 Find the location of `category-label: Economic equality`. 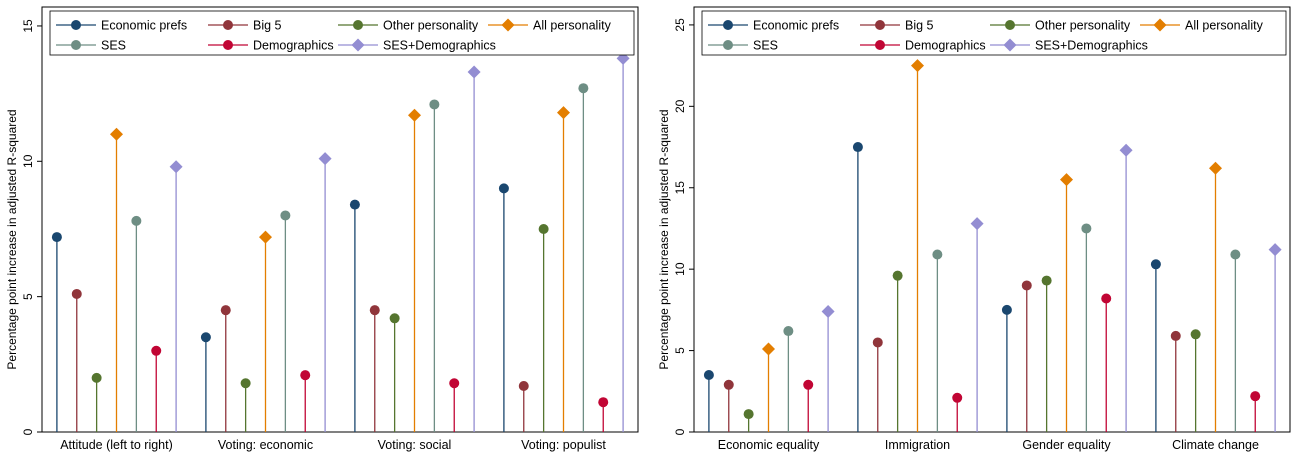

category-label: Economic equality is located at coordinates (769, 445).